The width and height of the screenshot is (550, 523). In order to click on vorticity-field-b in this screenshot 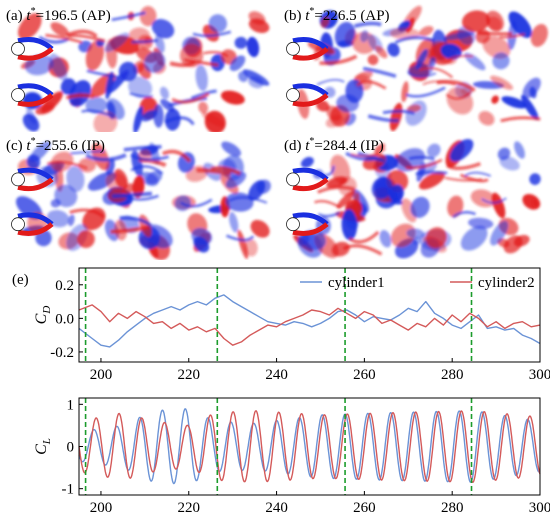, I will do `click(417, 68)`.